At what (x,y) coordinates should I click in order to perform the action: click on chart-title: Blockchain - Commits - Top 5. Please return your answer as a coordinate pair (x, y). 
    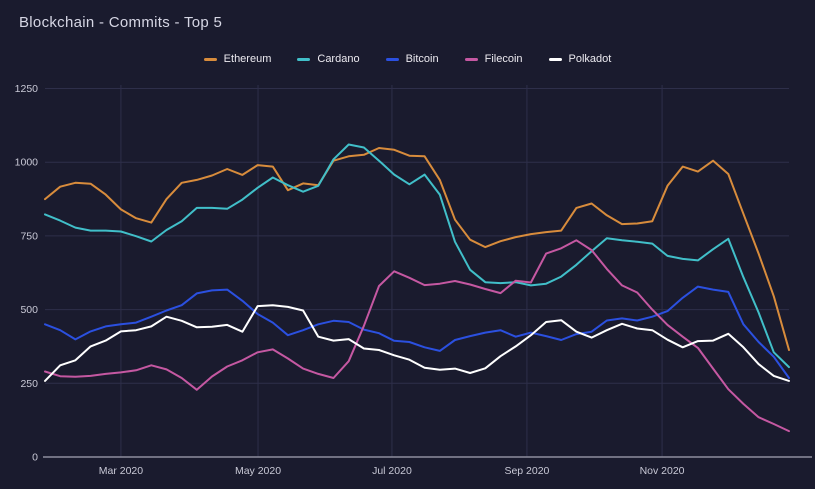
    Looking at the image, I should click on (121, 22).